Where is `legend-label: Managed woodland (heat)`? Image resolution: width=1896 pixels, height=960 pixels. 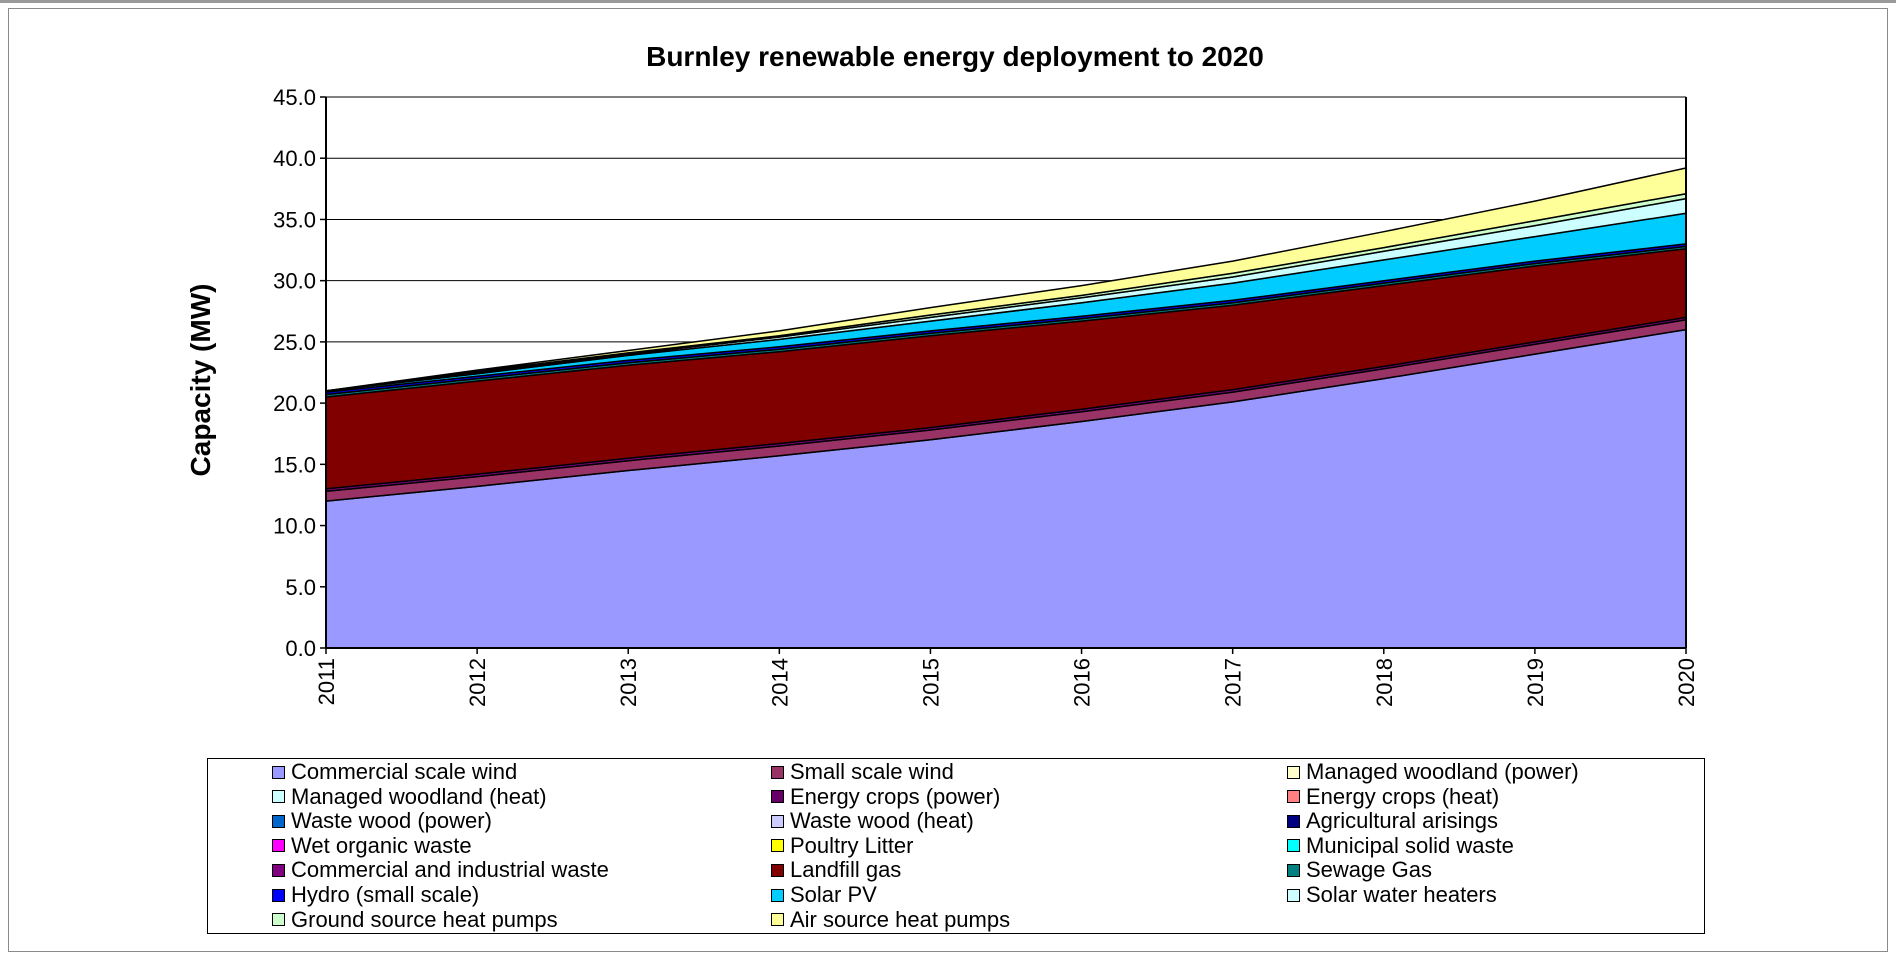 legend-label: Managed woodland (heat) is located at coordinates (419, 796).